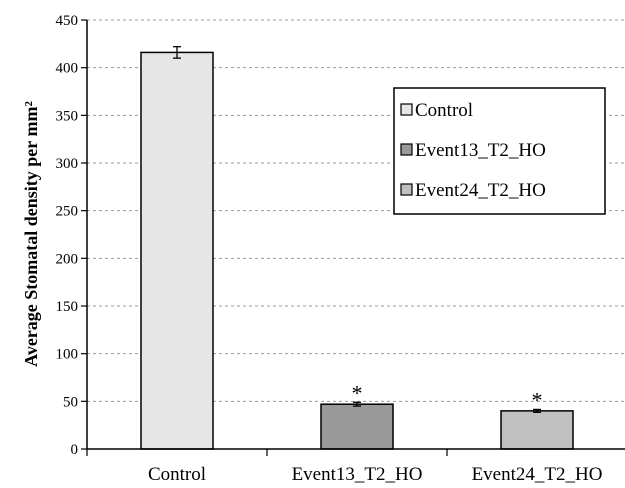 This screenshot has width=625, height=488. What do you see at coordinates (67, 164) in the screenshot?
I see `y-tick-label: 300` at bounding box center [67, 164].